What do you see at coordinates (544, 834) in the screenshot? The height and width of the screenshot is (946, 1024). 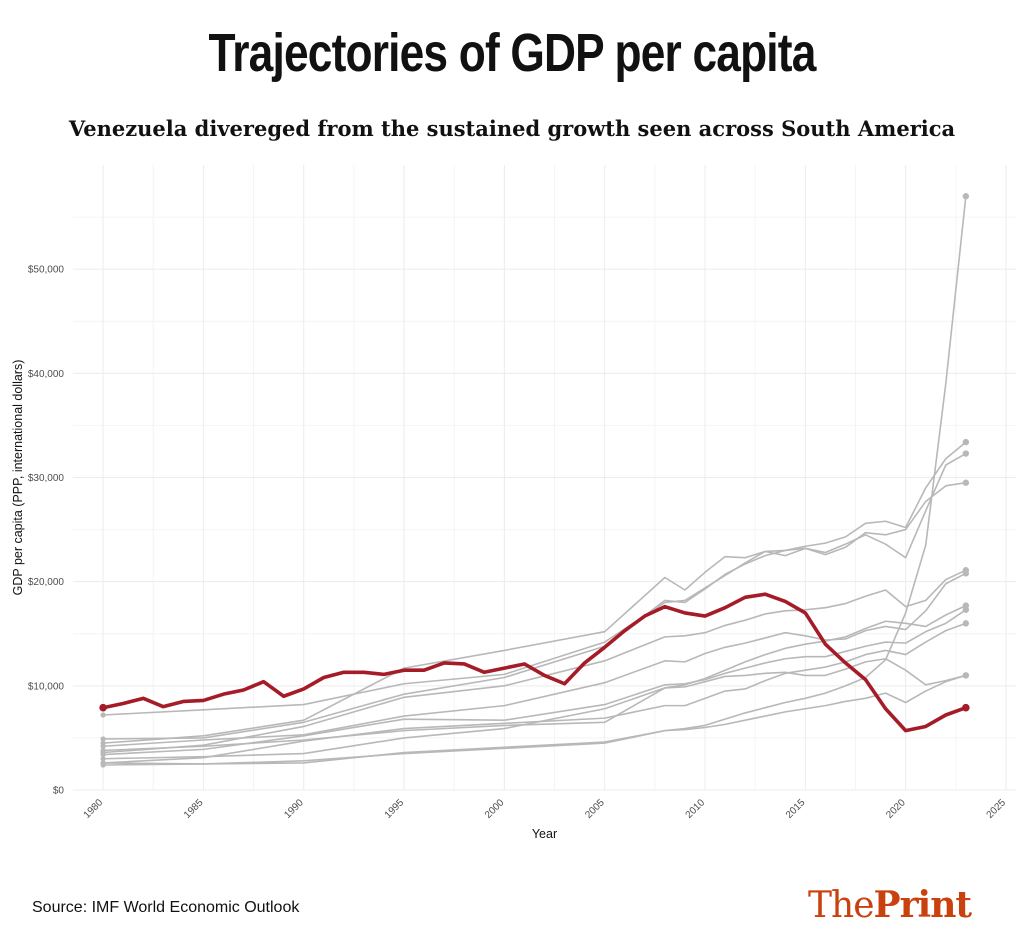 I see `x-axis-label: Year` at bounding box center [544, 834].